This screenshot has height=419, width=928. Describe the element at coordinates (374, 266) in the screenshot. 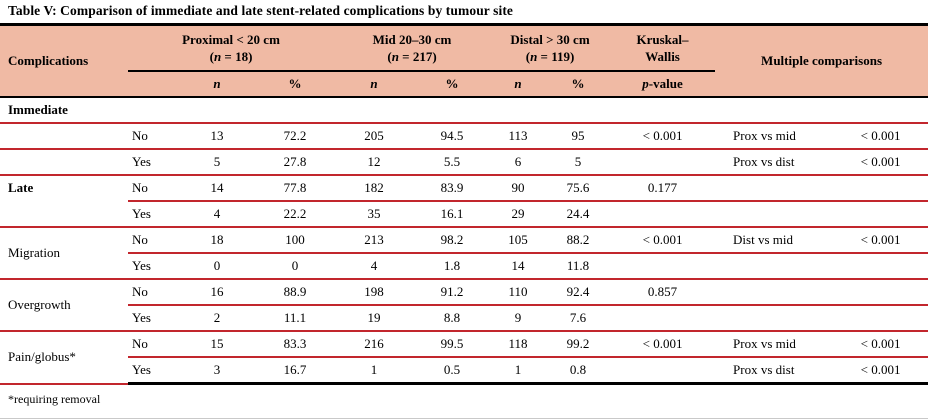

I see `n-value-mid: 4` at that location.